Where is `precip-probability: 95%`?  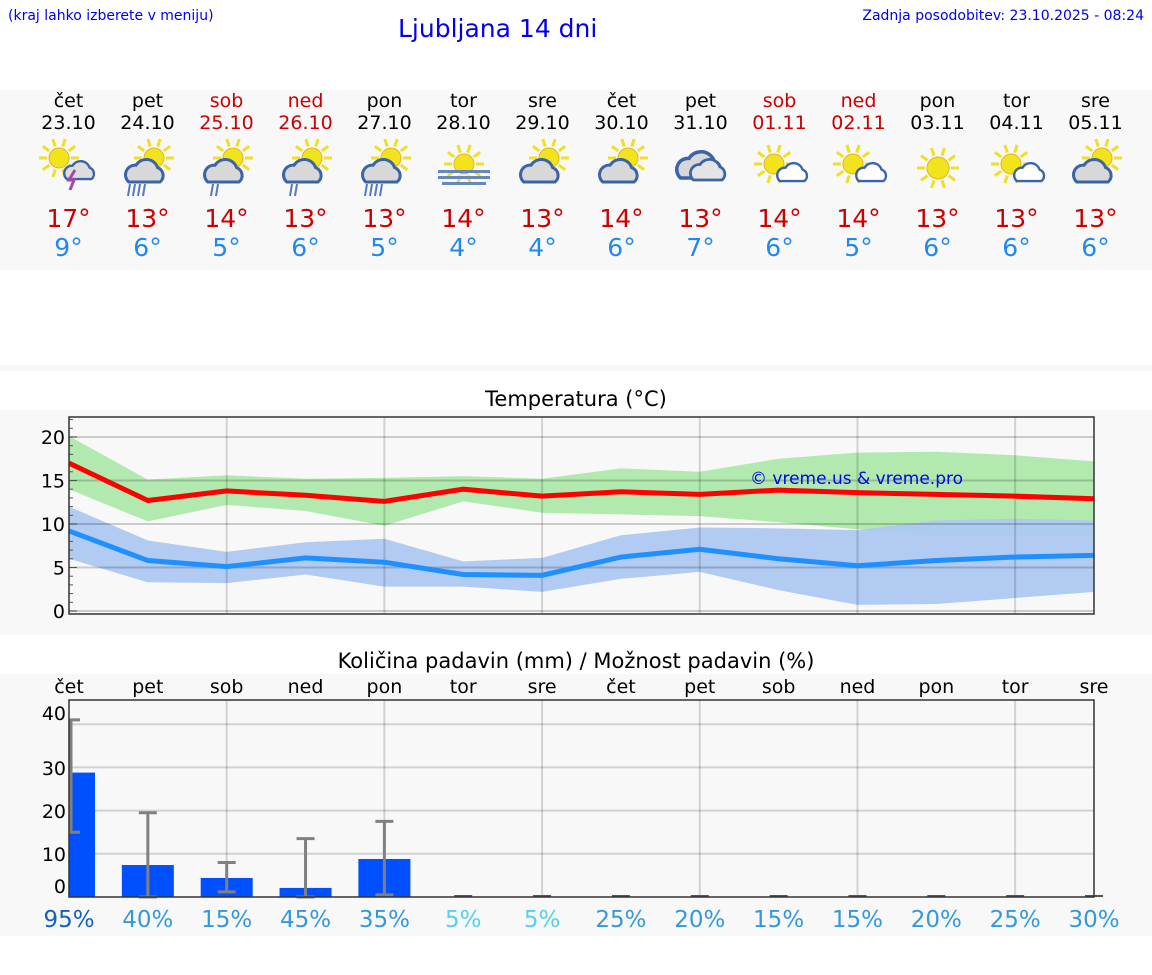
precip-probability: 95% is located at coordinates (68, 920).